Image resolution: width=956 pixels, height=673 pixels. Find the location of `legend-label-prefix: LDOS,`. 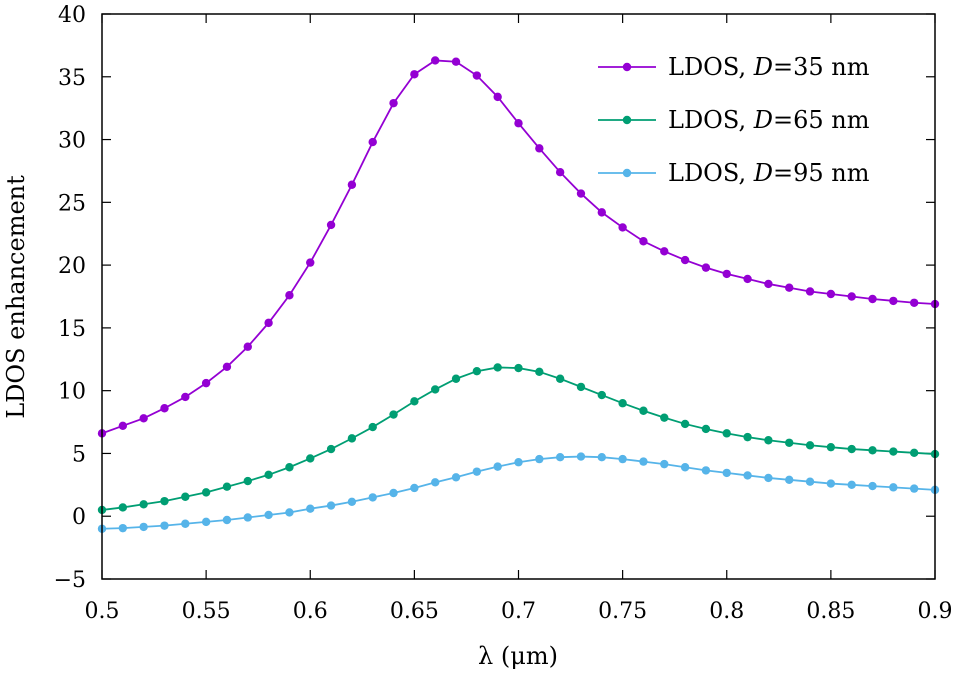

legend-label-prefix: LDOS, is located at coordinates (711, 173).